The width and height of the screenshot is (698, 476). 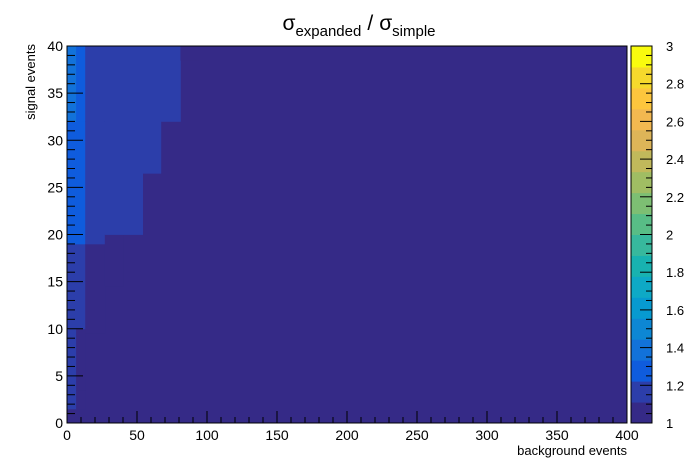 What do you see at coordinates (487, 435) in the screenshot?
I see `x-tick-label: 300` at bounding box center [487, 435].